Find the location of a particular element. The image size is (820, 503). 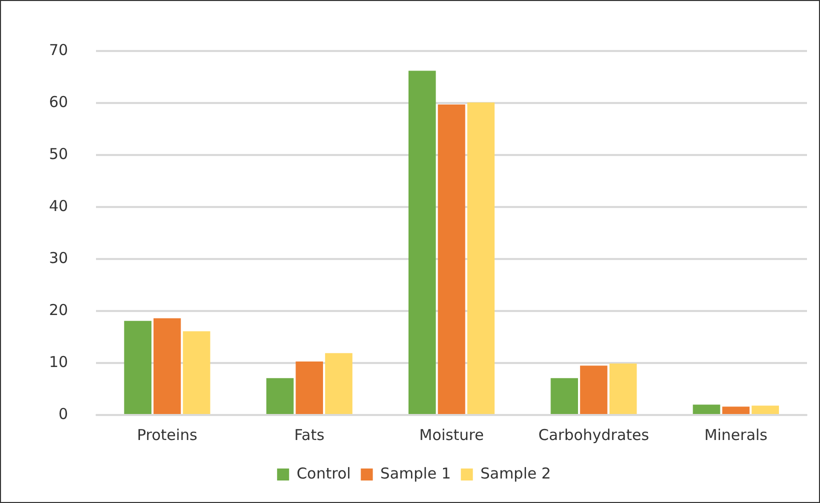

y-tick-label: 60 is located at coordinates (58, 101).